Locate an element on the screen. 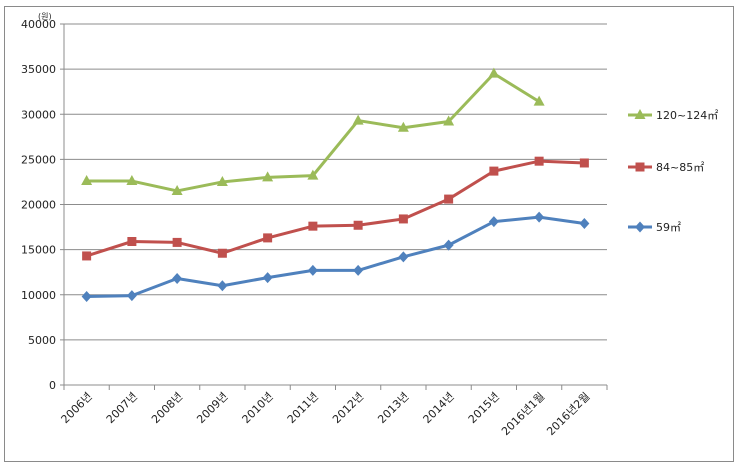  x-tick-label: 2016년1월 is located at coordinates (523, 414).